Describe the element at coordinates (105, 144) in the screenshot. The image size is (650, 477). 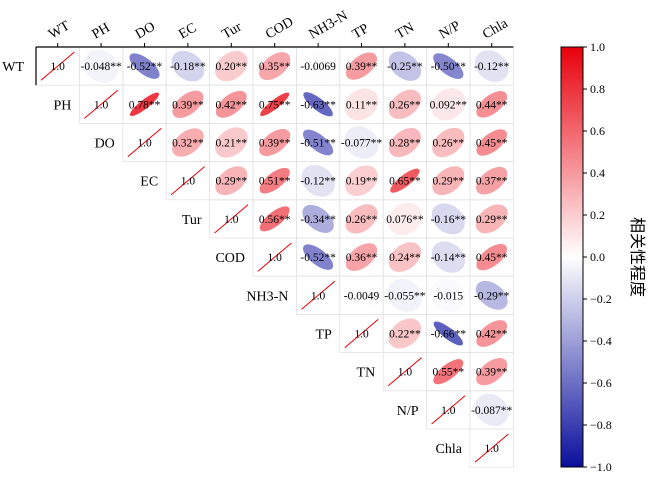
I see `row-label: DO` at that location.